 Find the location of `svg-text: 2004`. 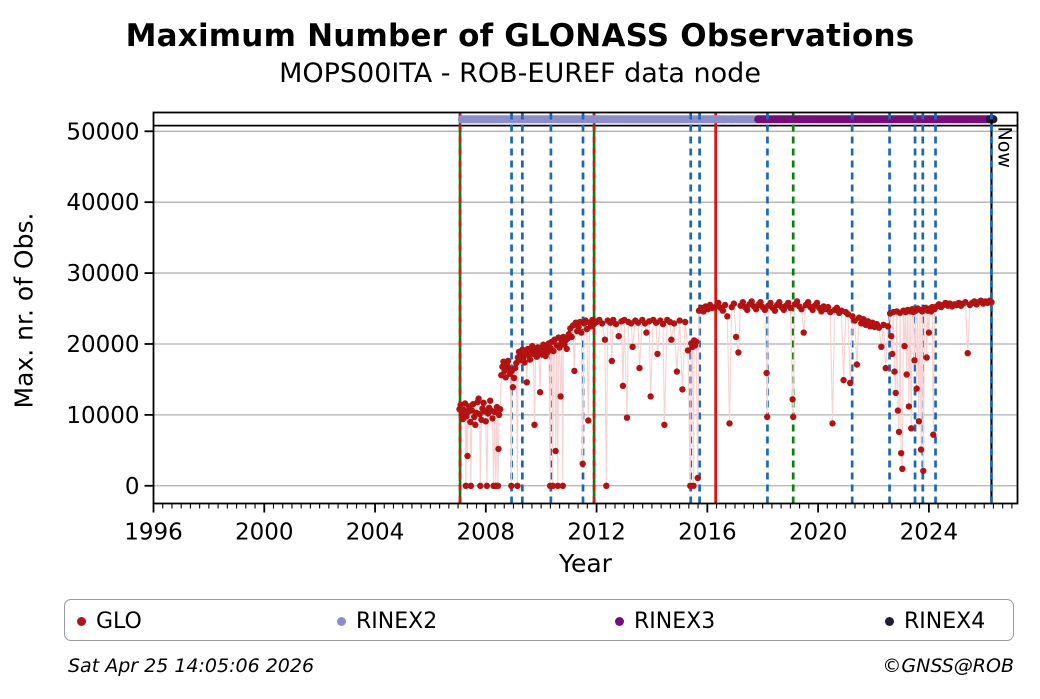

svg-text: 2004 is located at coordinates (375, 533).